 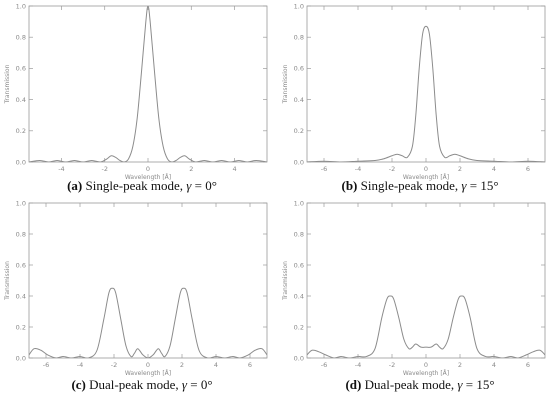 I want to click on panel-caption: (b) Single-peak mode, γ = 15°, so click(x=419, y=185).